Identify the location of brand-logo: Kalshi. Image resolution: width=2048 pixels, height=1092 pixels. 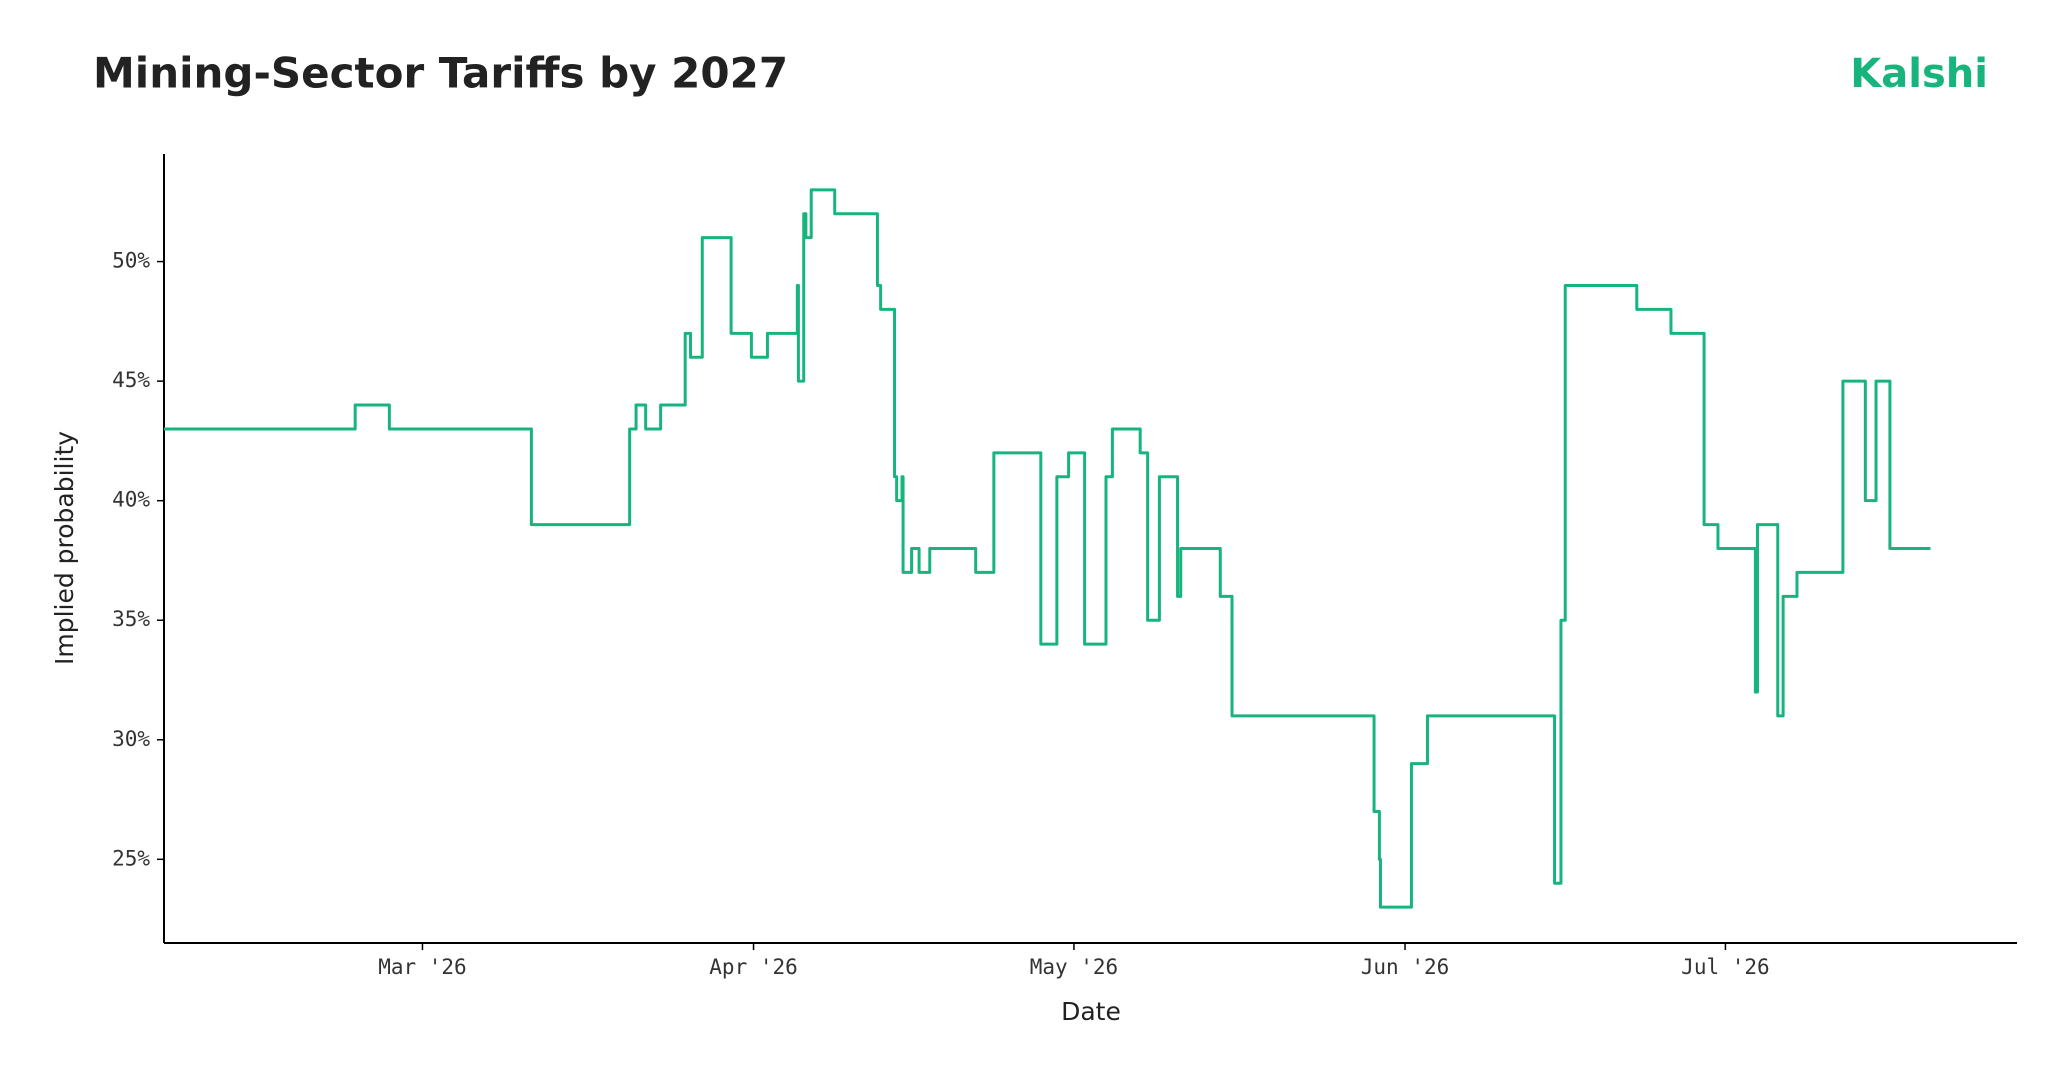
(1919, 74).